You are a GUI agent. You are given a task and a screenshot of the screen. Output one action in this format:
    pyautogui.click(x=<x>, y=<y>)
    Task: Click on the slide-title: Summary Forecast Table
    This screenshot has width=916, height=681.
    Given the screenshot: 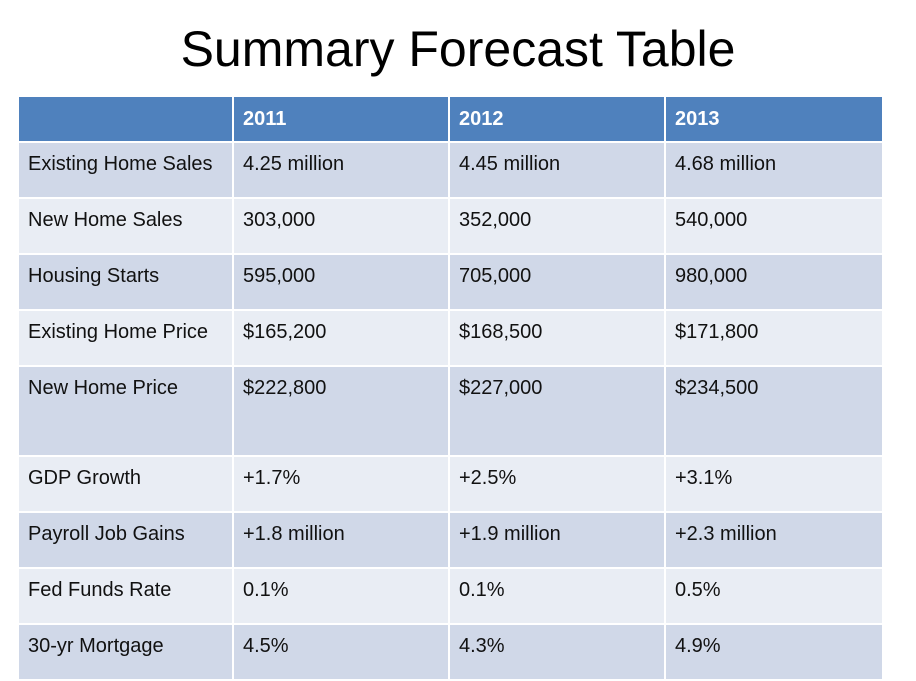 What is the action you would take?
    pyautogui.click(x=458, y=49)
    